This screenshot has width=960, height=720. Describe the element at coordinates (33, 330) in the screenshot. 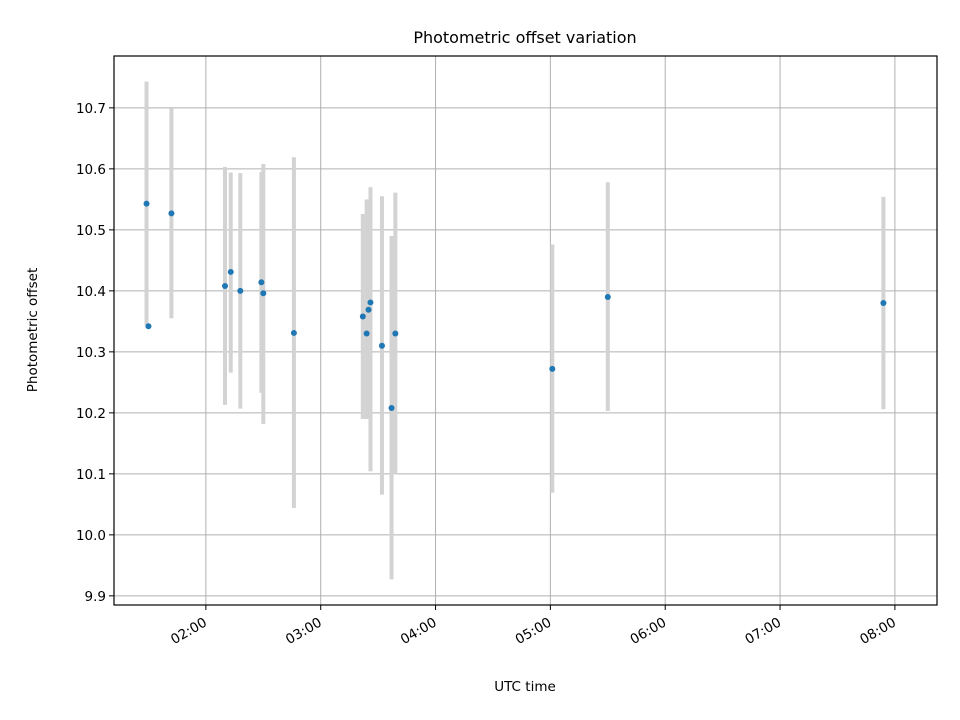

I see `y-axis-label: Photometric offset` at that location.